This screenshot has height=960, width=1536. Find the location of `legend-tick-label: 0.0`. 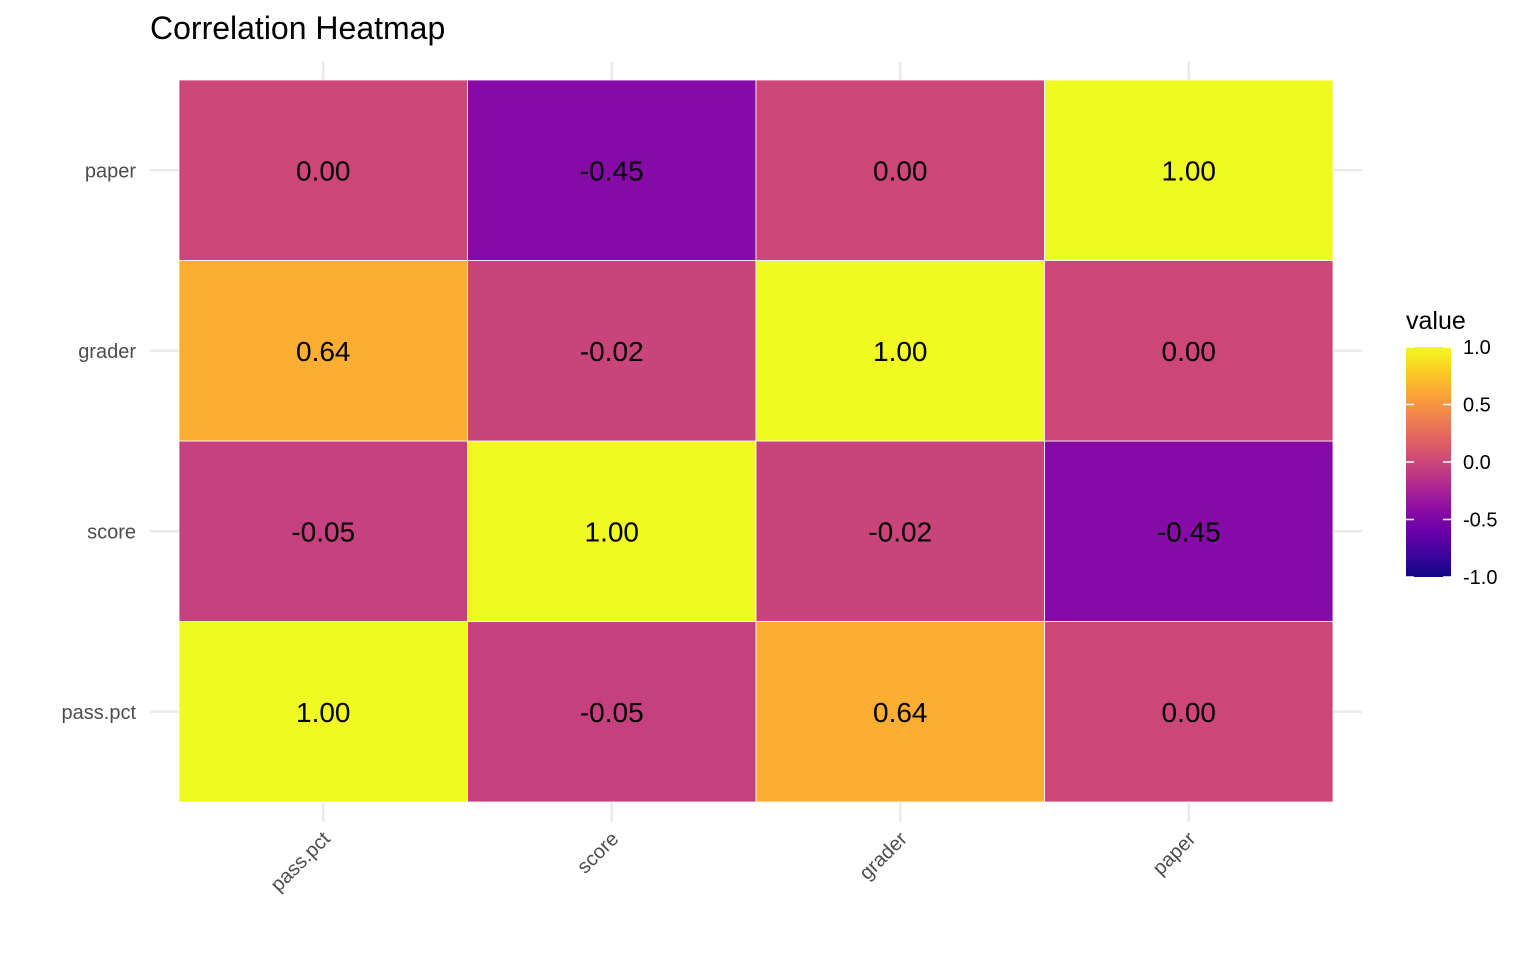

legend-tick-label: 0.0 is located at coordinates (1477, 463).